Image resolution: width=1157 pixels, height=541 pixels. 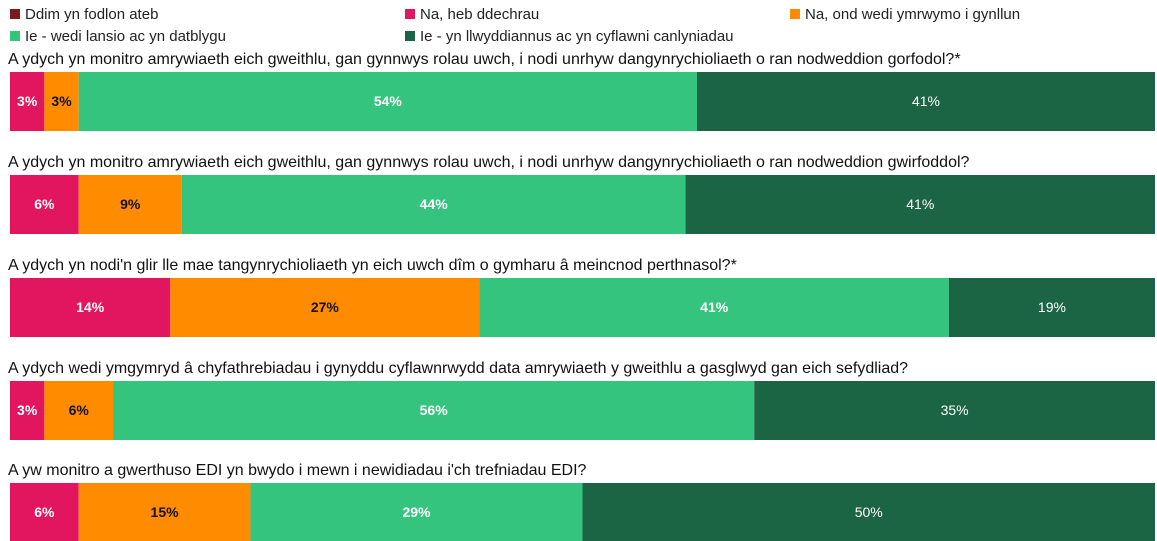 I want to click on legend-label: Ddim yn fodlon ateb, so click(x=91, y=14).